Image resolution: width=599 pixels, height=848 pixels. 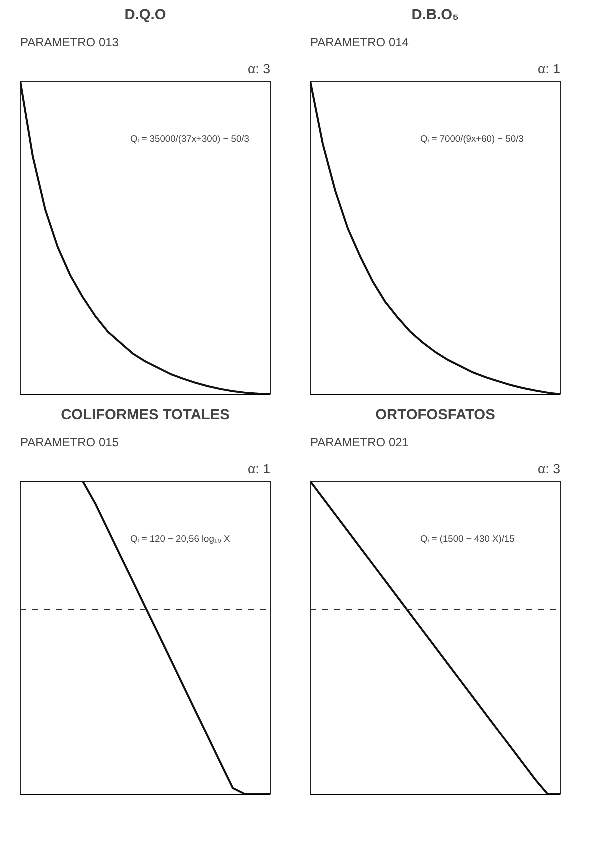 I want to click on chart-subtitle: PARAMETRO 014, so click(x=360, y=43).